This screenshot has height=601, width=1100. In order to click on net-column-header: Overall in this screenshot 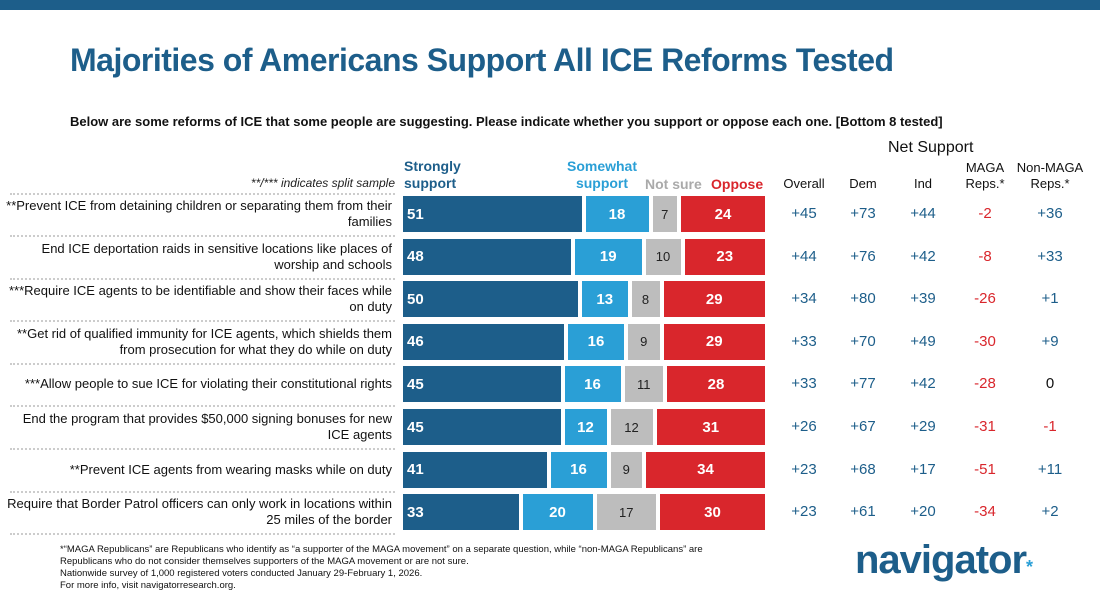, I will do `click(804, 183)`.